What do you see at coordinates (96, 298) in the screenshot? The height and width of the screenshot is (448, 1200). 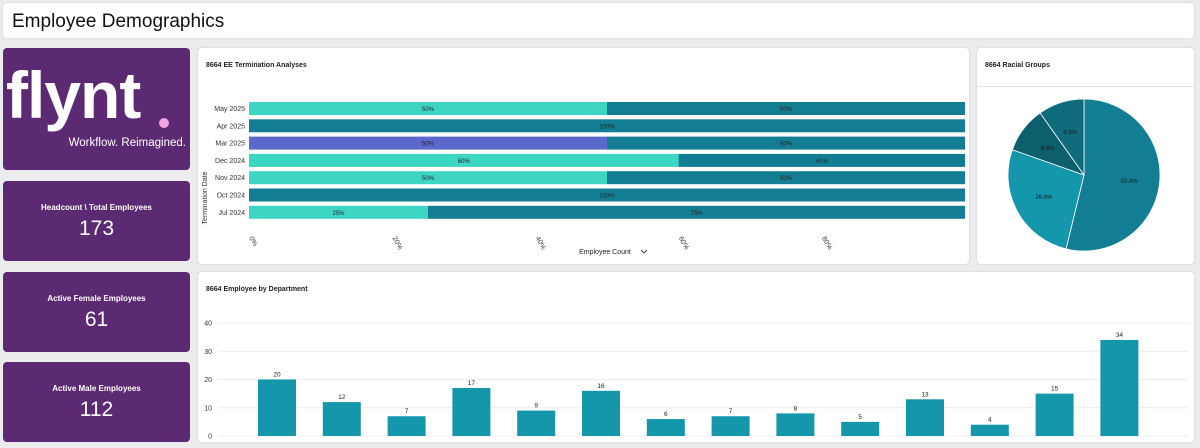 I see `kpi-label: Active Female Employees` at bounding box center [96, 298].